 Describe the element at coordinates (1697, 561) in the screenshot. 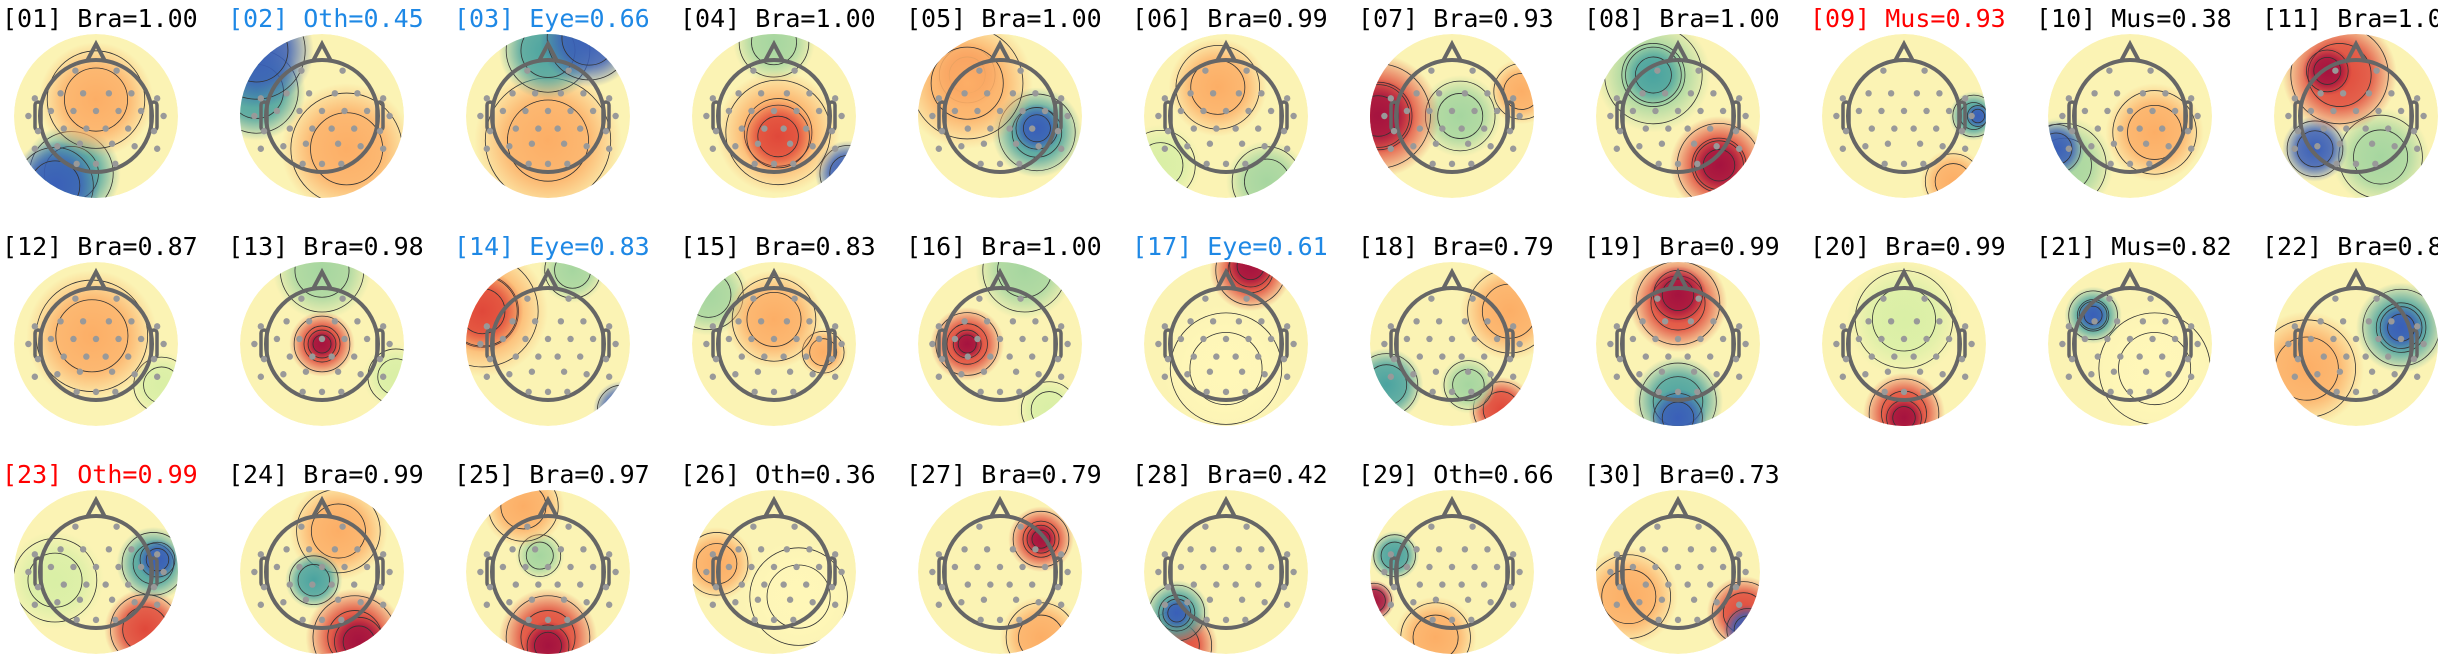

I see `topomap-cell: [30] Bra=0.73` at that location.